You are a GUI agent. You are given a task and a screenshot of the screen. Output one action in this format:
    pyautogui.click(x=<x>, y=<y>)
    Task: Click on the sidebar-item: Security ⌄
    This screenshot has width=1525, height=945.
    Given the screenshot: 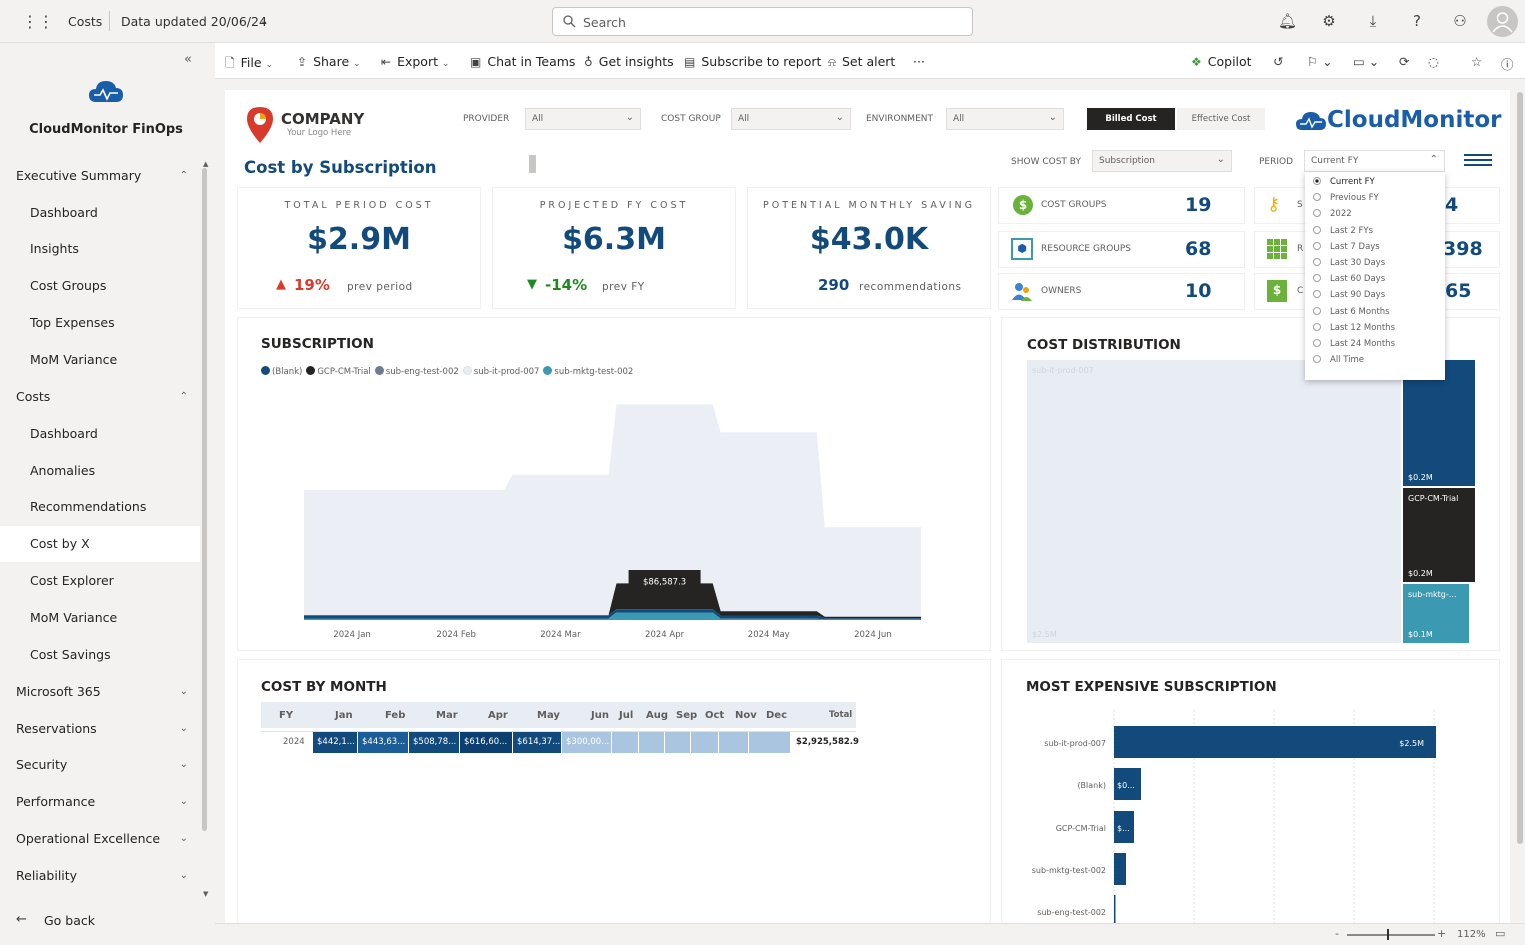 What is the action you would take?
    pyautogui.click(x=100, y=765)
    